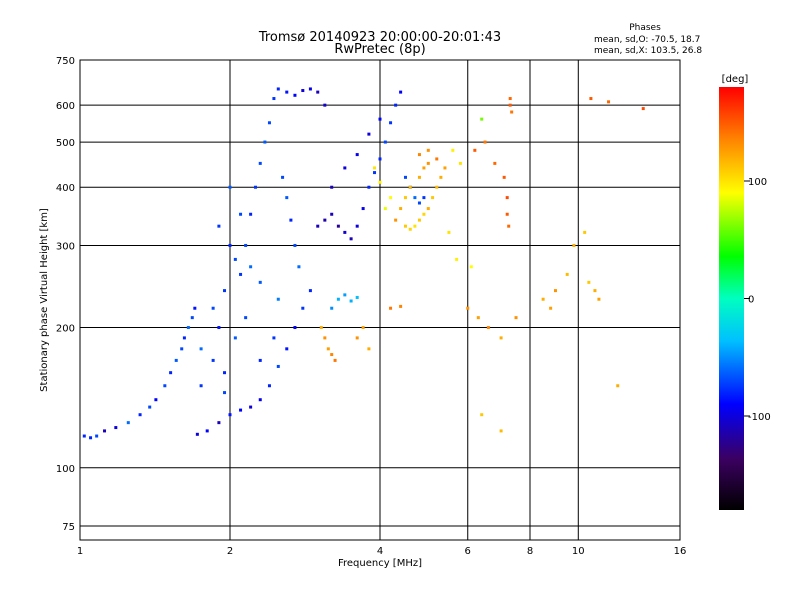 The image size is (800, 600). I want to click on legend-title: Phases, so click(645, 28).